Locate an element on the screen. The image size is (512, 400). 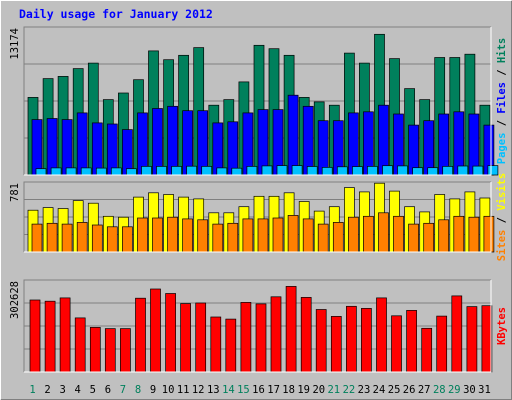
day-tick-label: 19 is located at coordinates (303, 390).